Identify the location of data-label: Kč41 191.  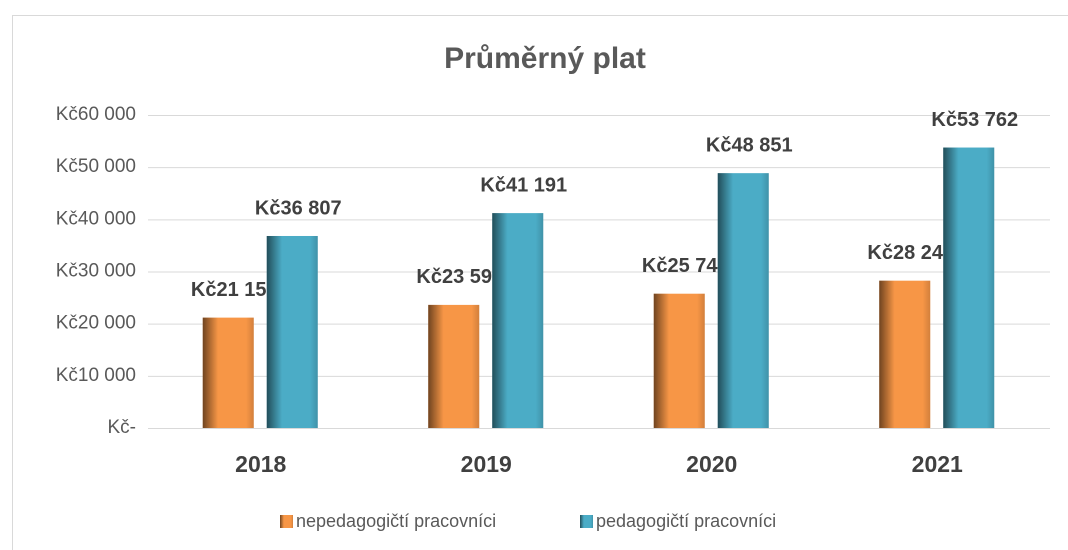
(523, 185).